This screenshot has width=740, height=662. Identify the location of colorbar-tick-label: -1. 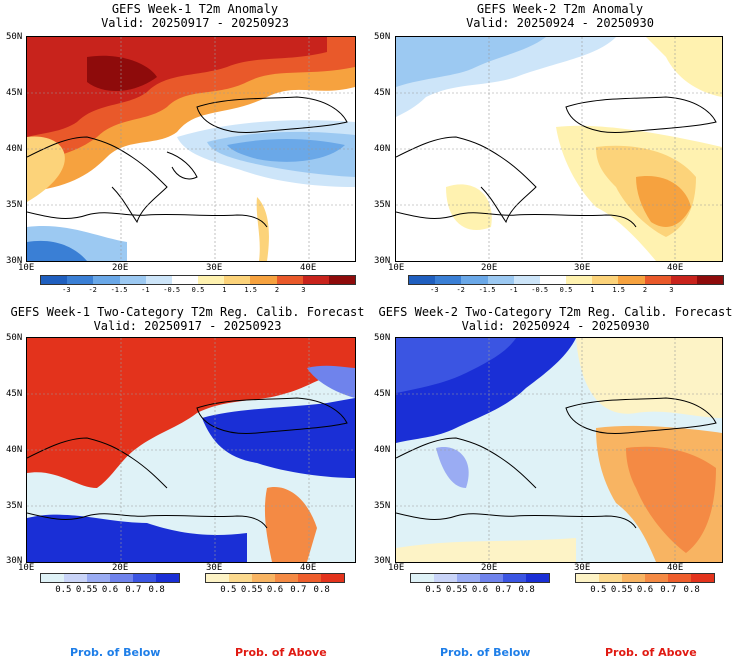
(145, 290).